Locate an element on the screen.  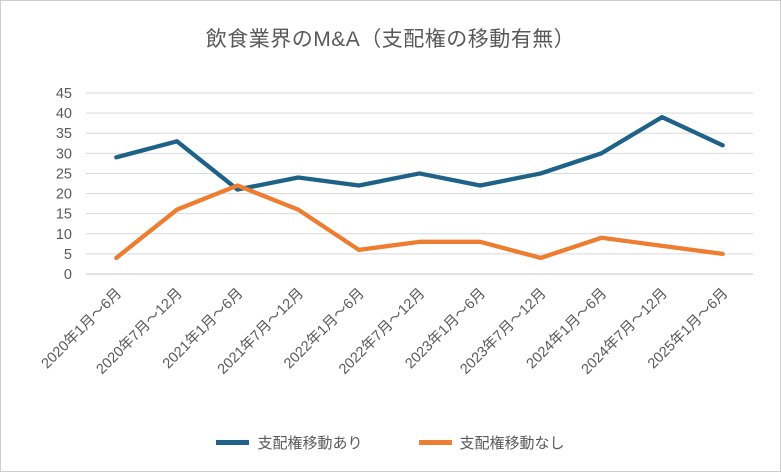
legend-item-with-control-transfer: 支配権移動あり is located at coordinates (289, 442).